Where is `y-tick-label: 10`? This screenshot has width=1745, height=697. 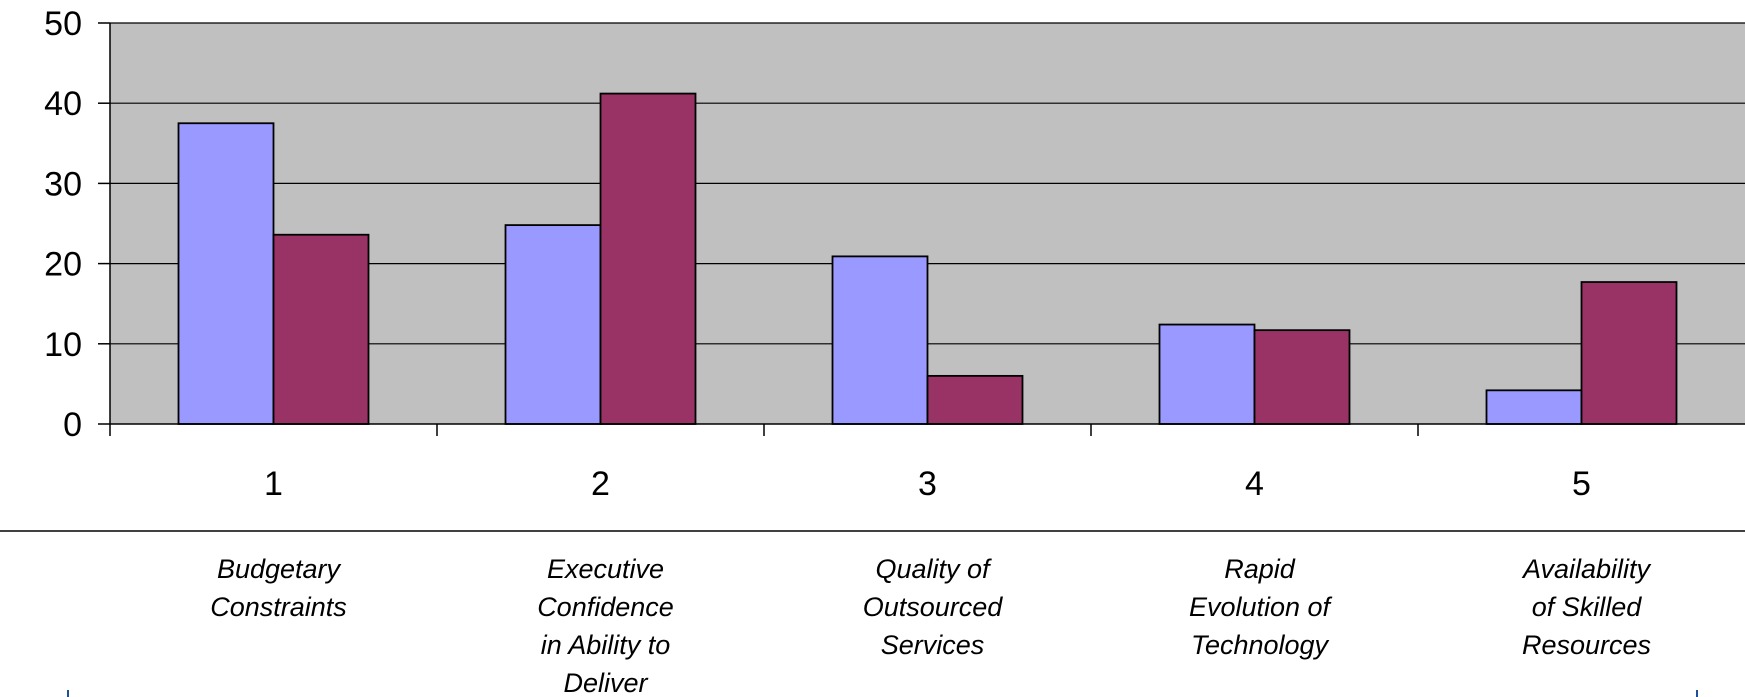
y-tick-label: 10 is located at coordinates (63, 345).